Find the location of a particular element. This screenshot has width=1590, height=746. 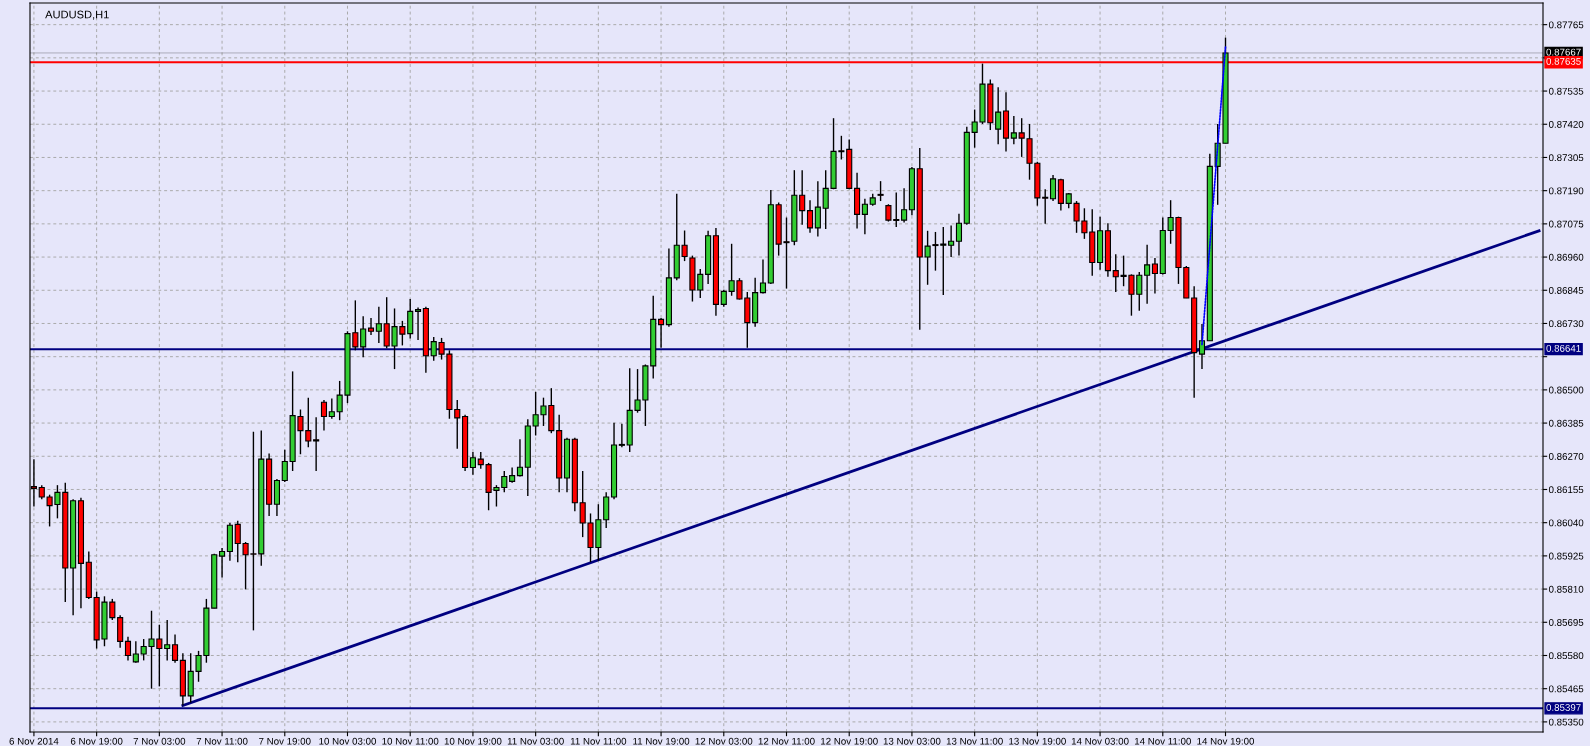

x-tick-label: 6 Nov 19:00 is located at coordinates (96, 741).